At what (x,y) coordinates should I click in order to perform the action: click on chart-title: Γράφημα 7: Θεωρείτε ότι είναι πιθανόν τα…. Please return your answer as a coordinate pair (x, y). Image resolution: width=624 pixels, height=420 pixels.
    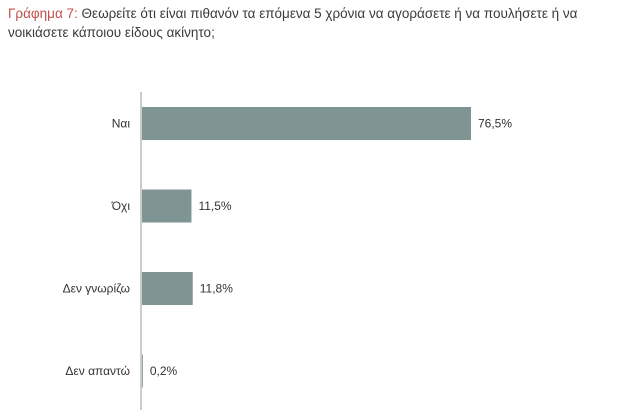
    Looking at the image, I should click on (312, 23).